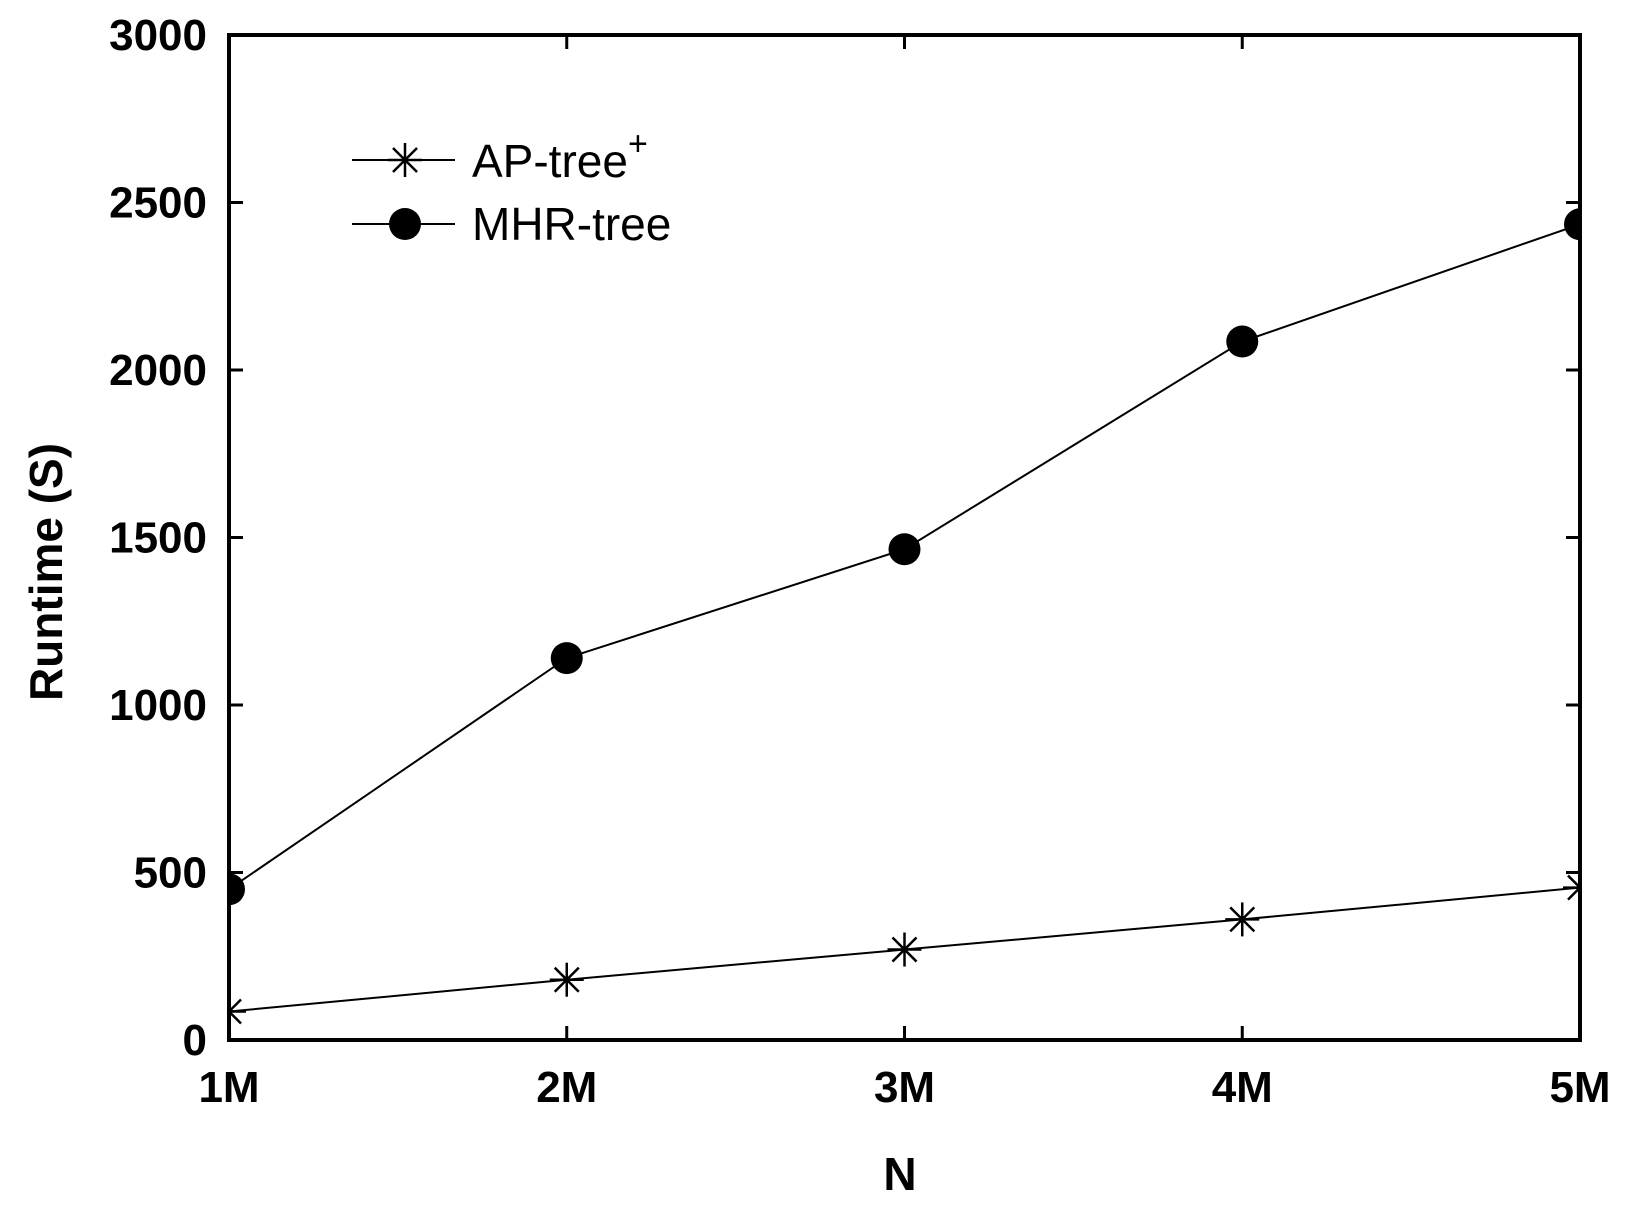 The height and width of the screenshot is (1212, 1626). I want to click on legend-asterisk-marker, so click(405, 160).